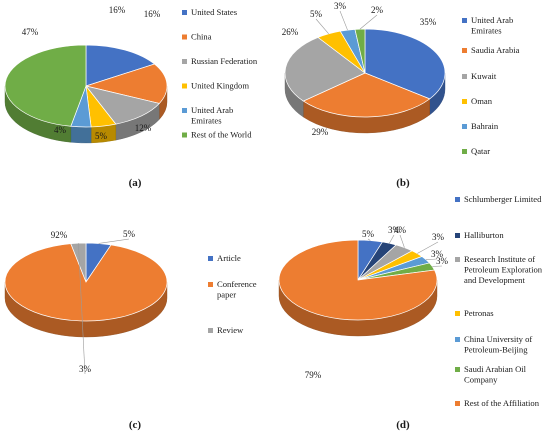 The image size is (550, 437). Describe the element at coordinates (502, 403) in the screenshot. I see `legend-label: Rest of the Affiliation` at that location.